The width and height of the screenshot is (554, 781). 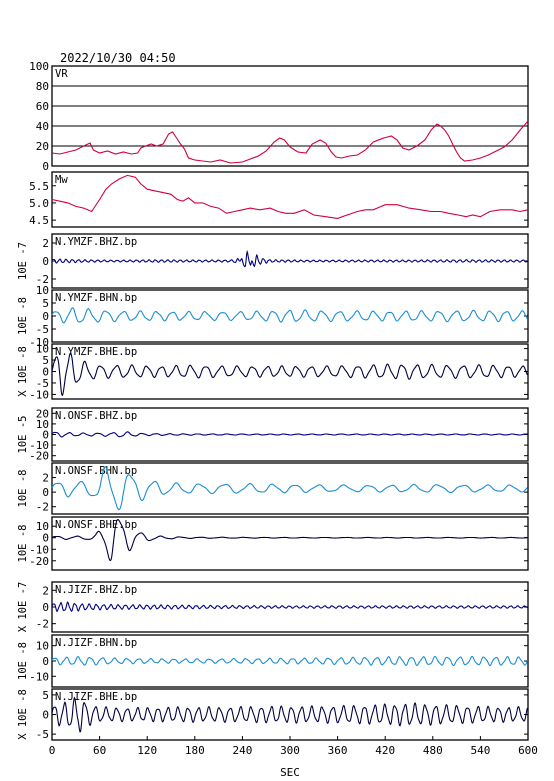 What do you see at coordinates (45, 715) in the screenshot?
I see `ytick-label-10-1: 0` at bounding box center [45, 715].